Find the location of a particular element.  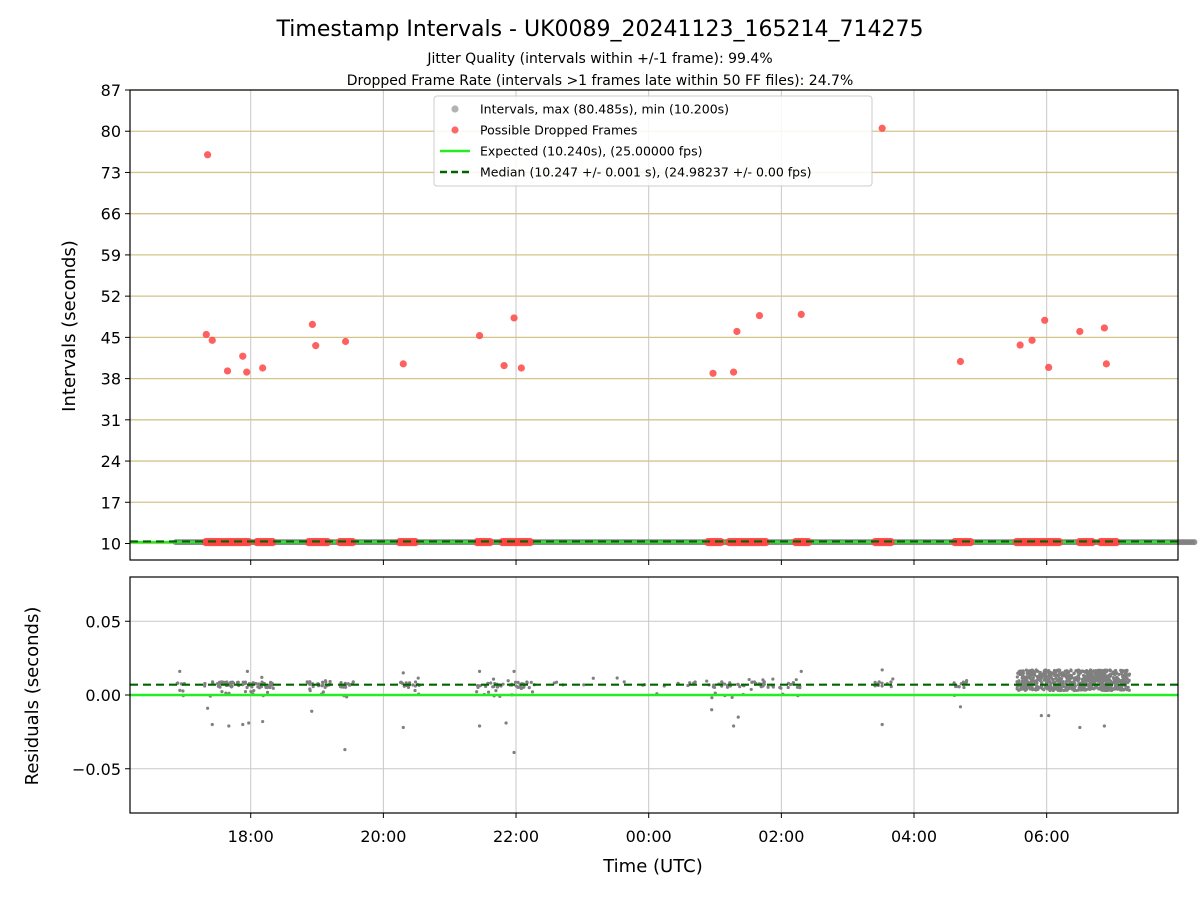

legend-box is located at coordinates (653, 141).